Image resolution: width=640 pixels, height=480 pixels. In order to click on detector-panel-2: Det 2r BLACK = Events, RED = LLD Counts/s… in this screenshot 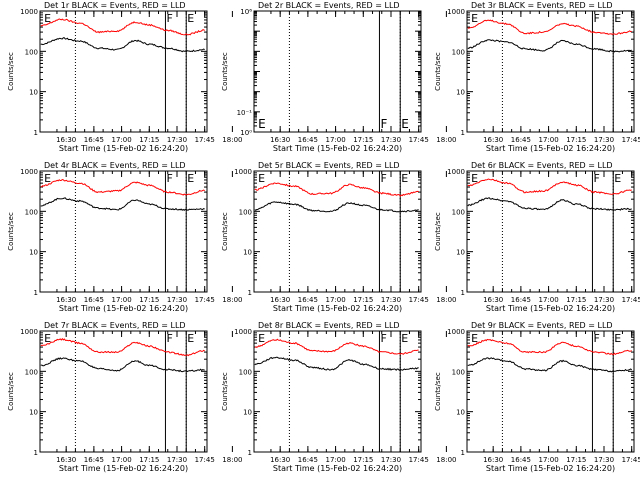, I will do `click(338, 77)`.